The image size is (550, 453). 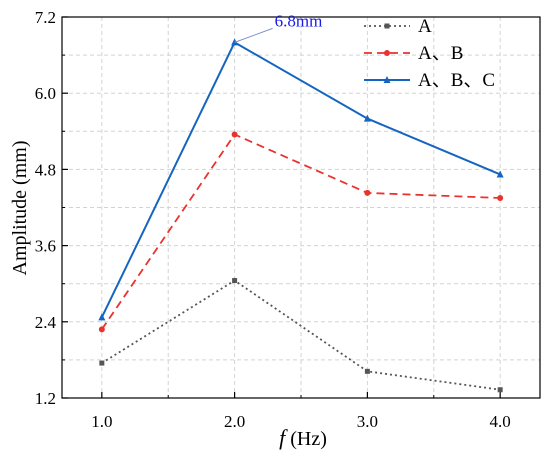 I want to click on x-axis-title-unit: (Hz), so click(x=306, y=439).